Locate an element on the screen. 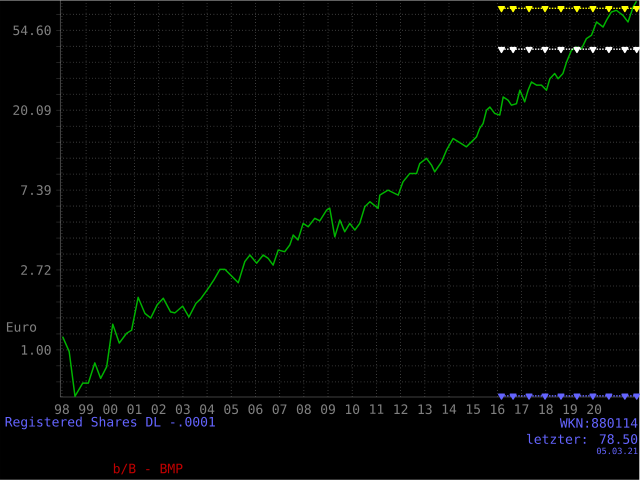 The width and height of the screenshot is (640, 480). x-tick-label: 05 is located at coordinates (231, 409).